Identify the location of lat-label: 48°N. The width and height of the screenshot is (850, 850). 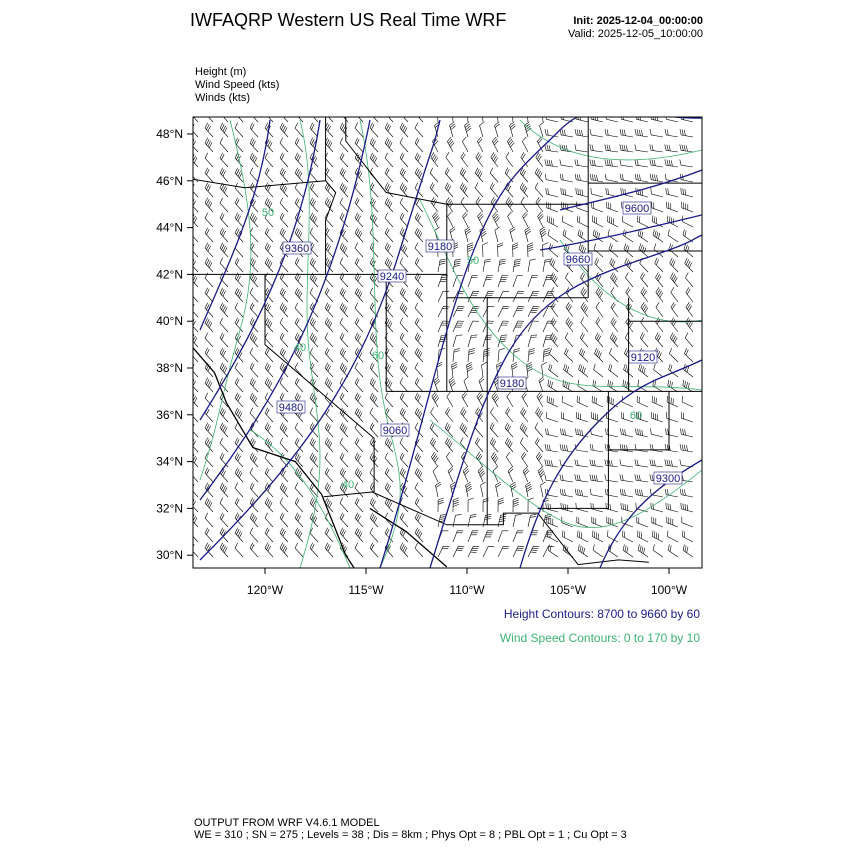
(169, 134).